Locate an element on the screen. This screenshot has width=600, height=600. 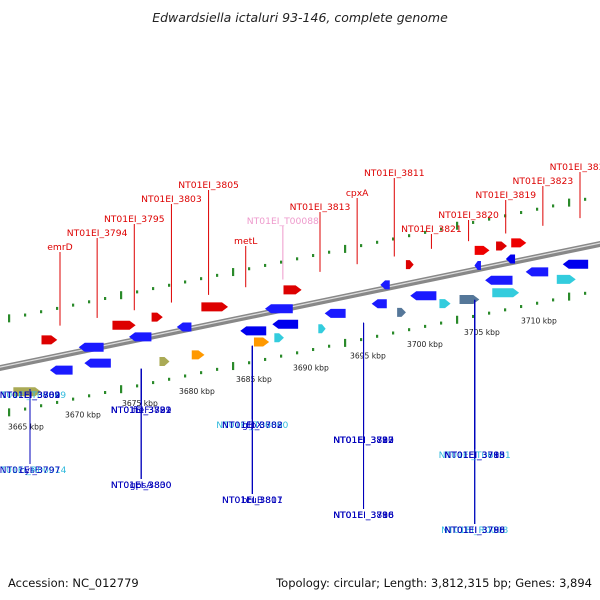
kbp-tick-label: 3695 kbp is located at coordinates (368, 356).